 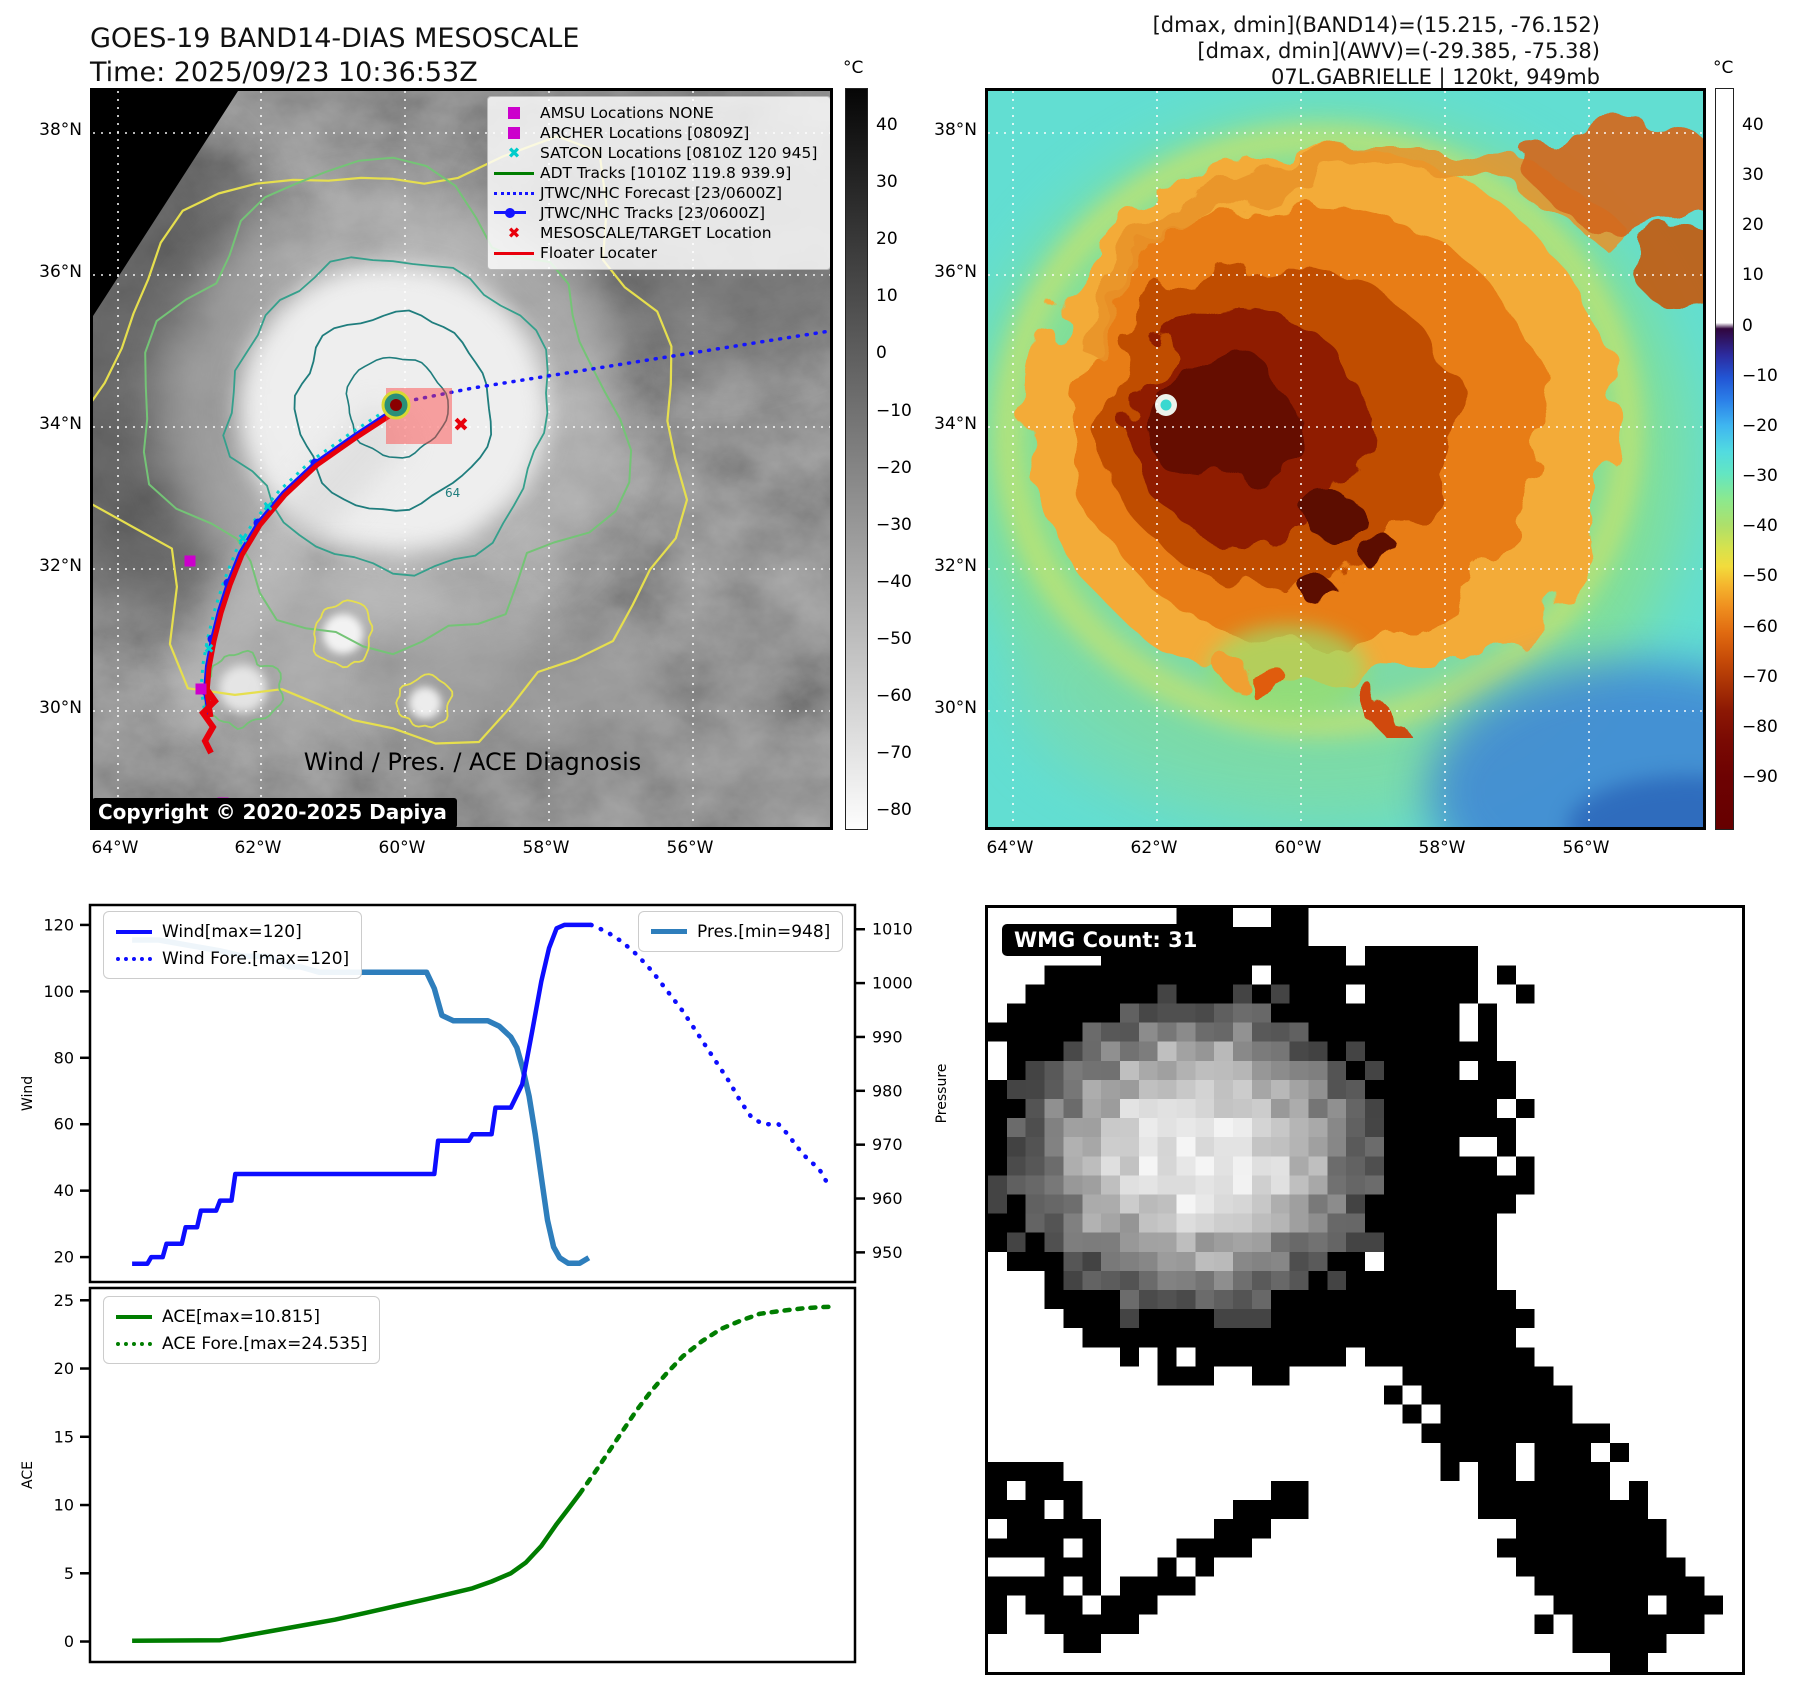 I want to click on pressure-legend: Pres.[min=948], so click(x=741, y=931).